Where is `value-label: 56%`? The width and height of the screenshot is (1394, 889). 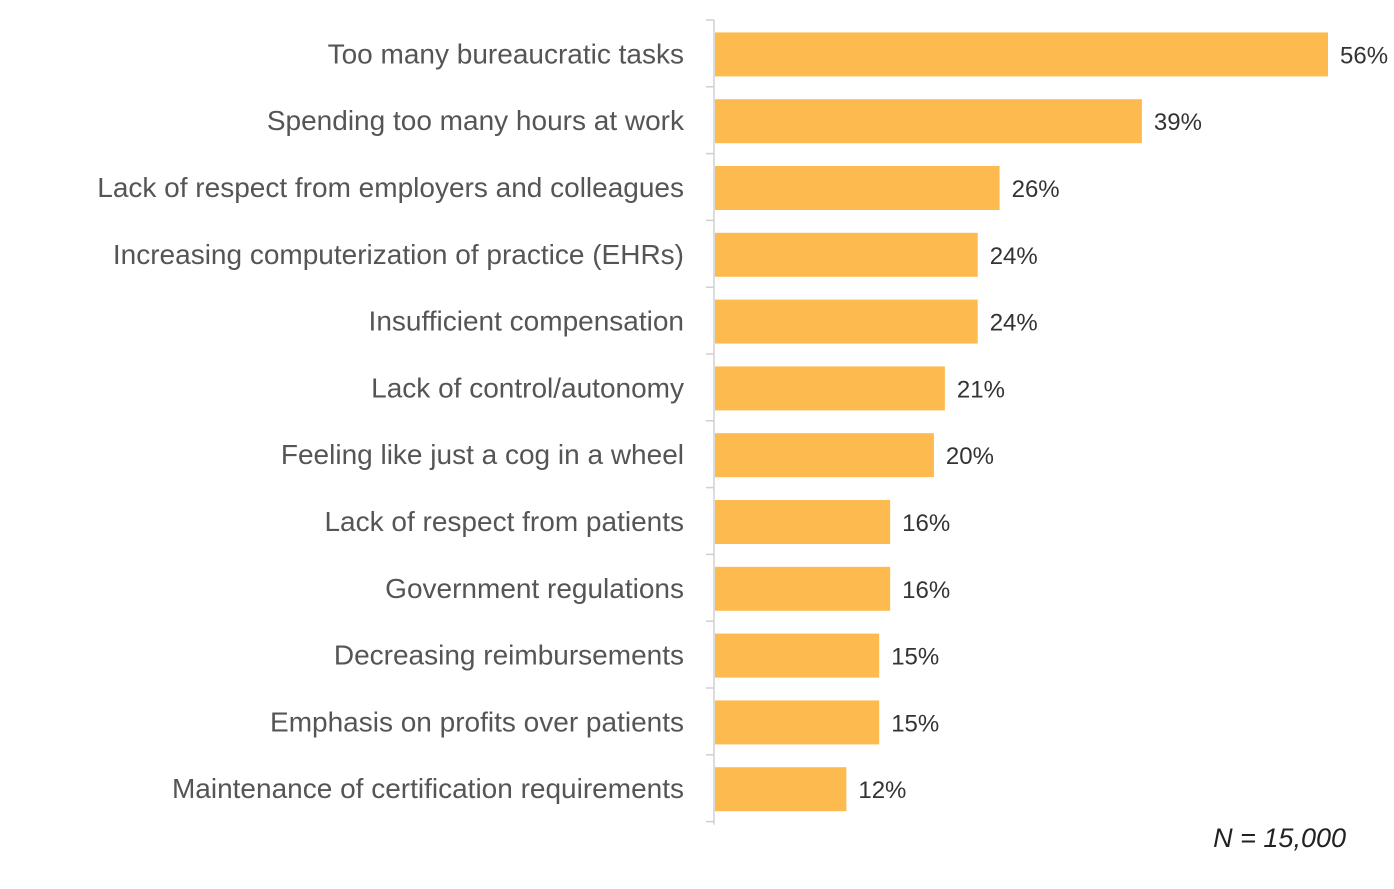 value-label: 56% is located at coordinates (1364, 55).